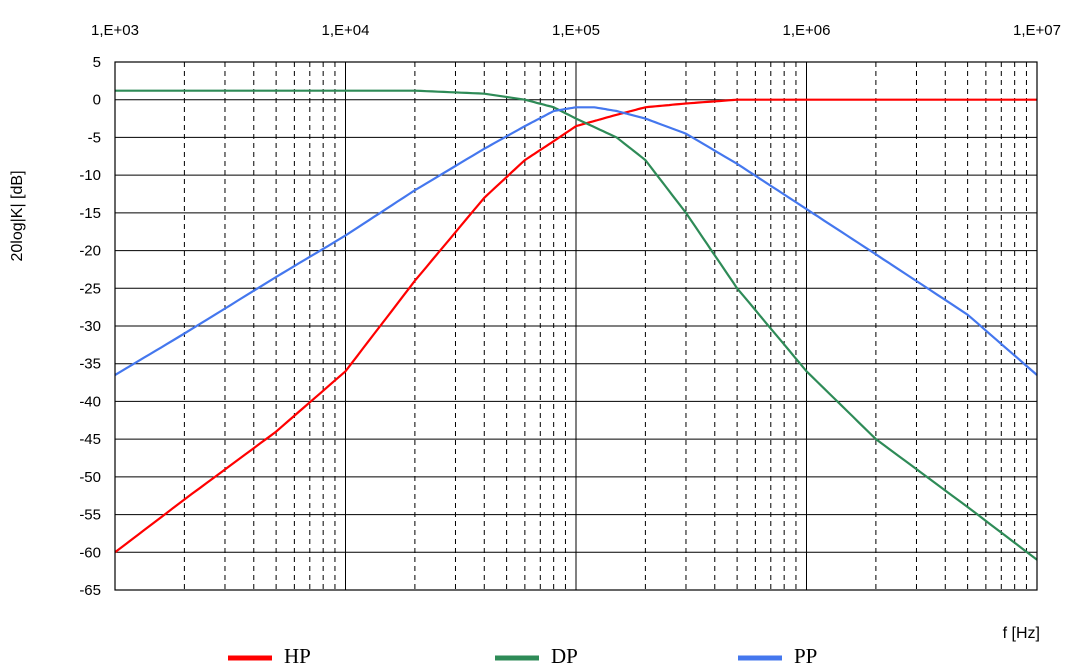 This screenshot has width=1069, height=666. What do you see at coordinates (90, 552) in the screenshot?
I see `y-tick-label: -60` at bounding box center [90, 552].